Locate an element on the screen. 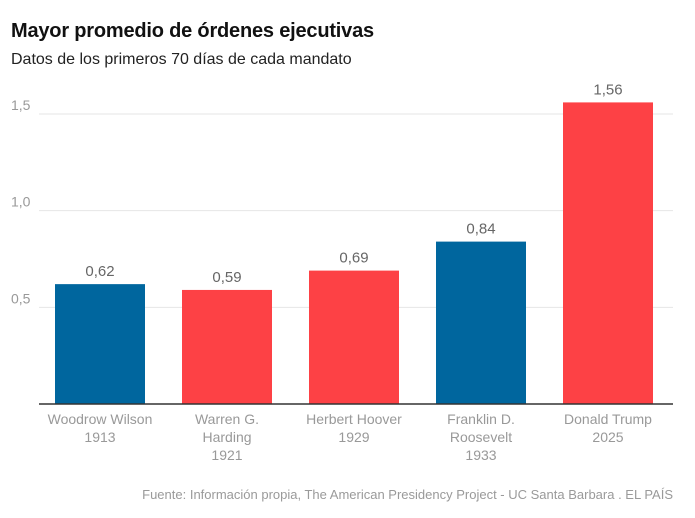  bar-value-label: 0,59 is located at coordinates (226, 277).